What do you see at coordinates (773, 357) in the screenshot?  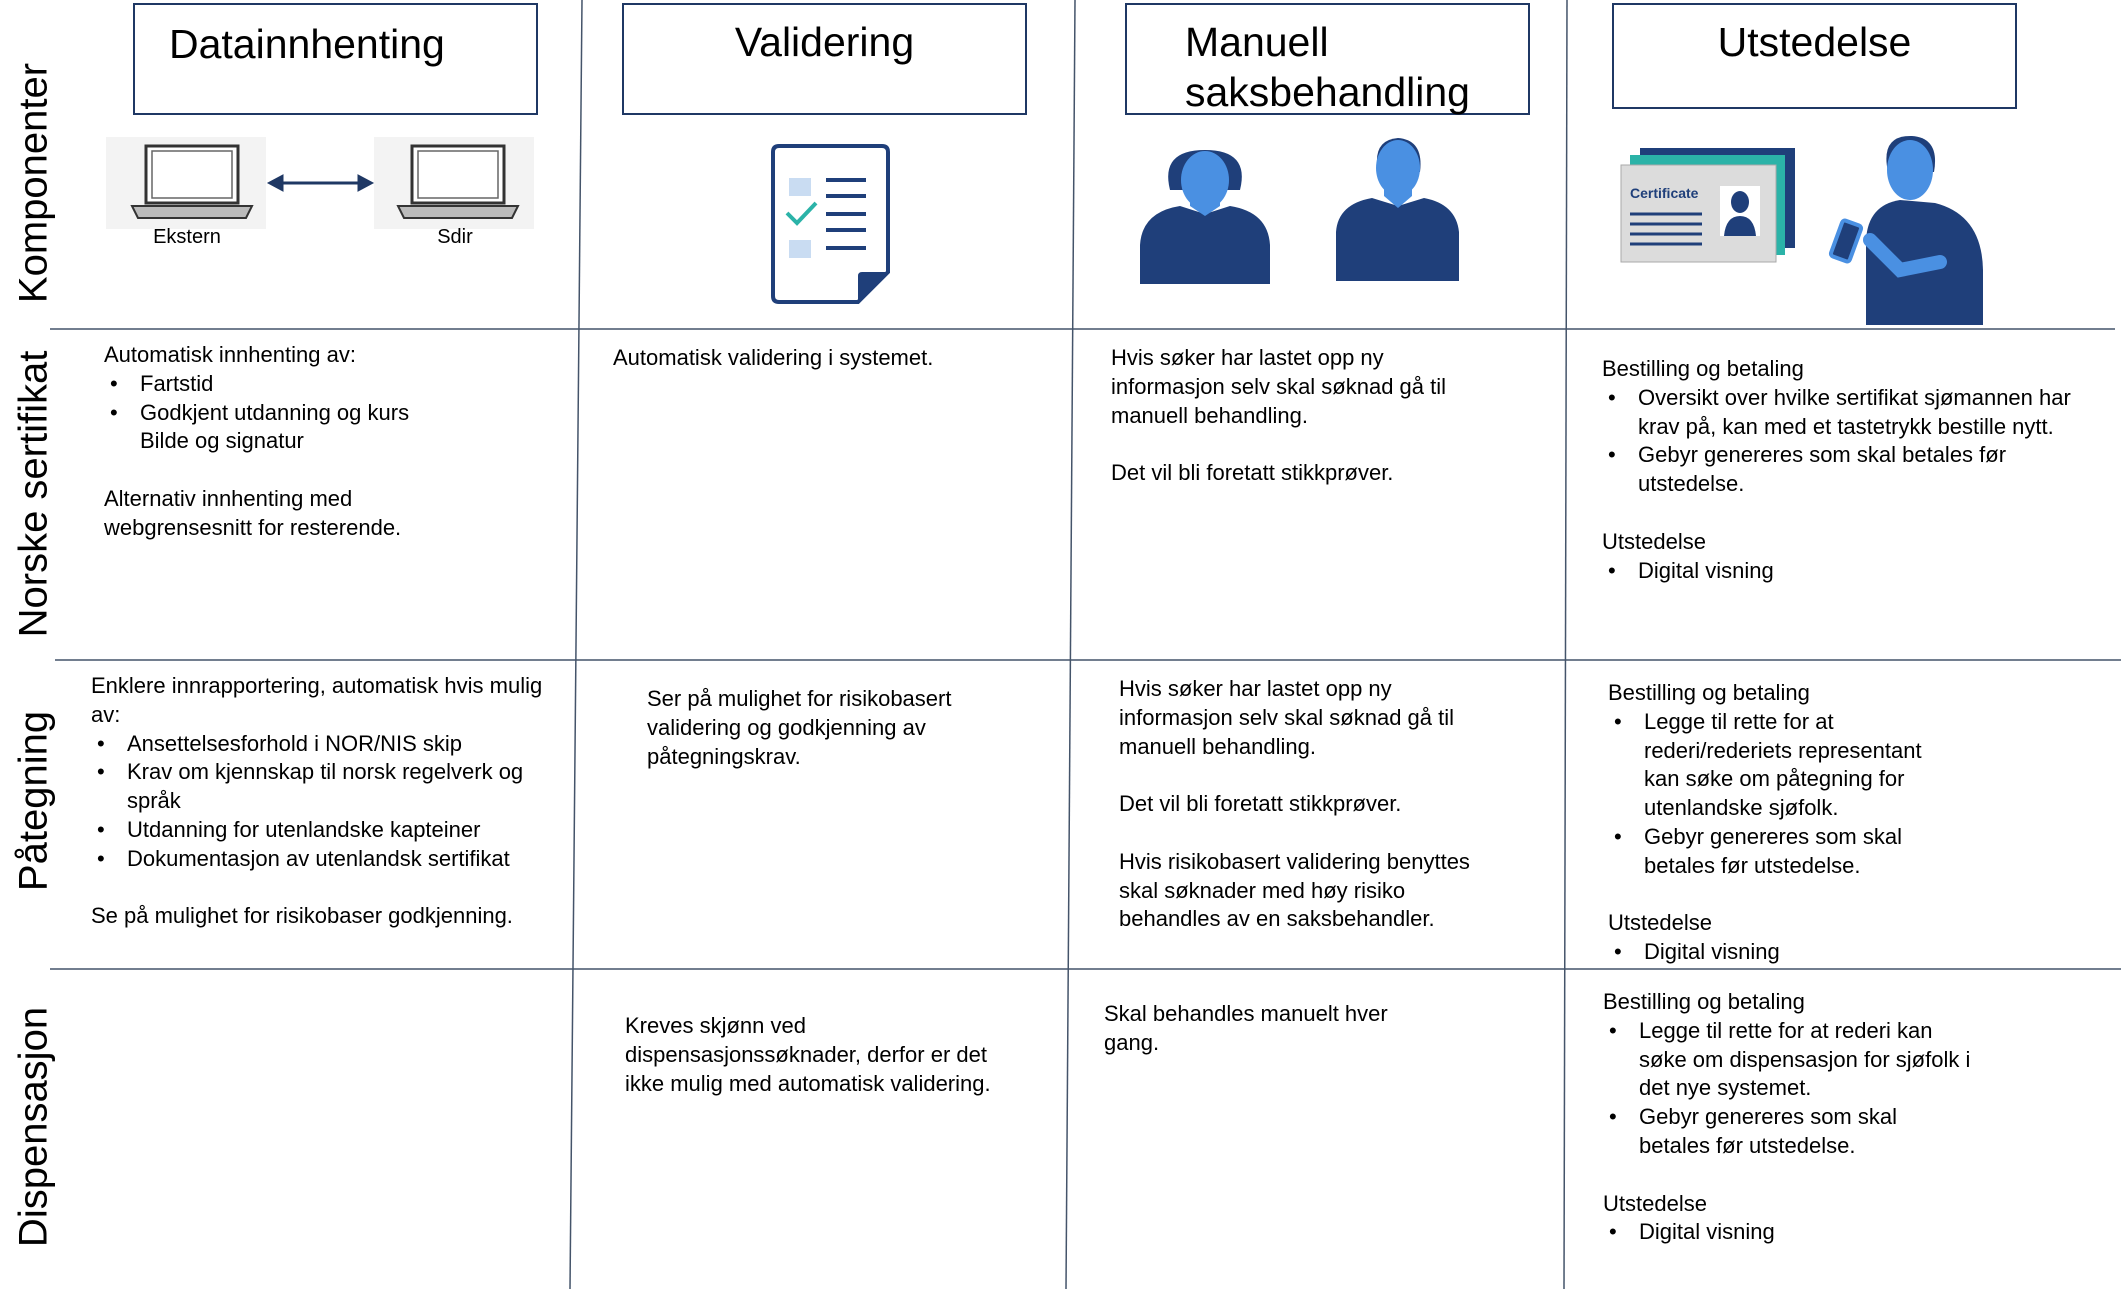 I see `paragraph: Automatisk validering i systemet.` at bounding box center [773, 357].